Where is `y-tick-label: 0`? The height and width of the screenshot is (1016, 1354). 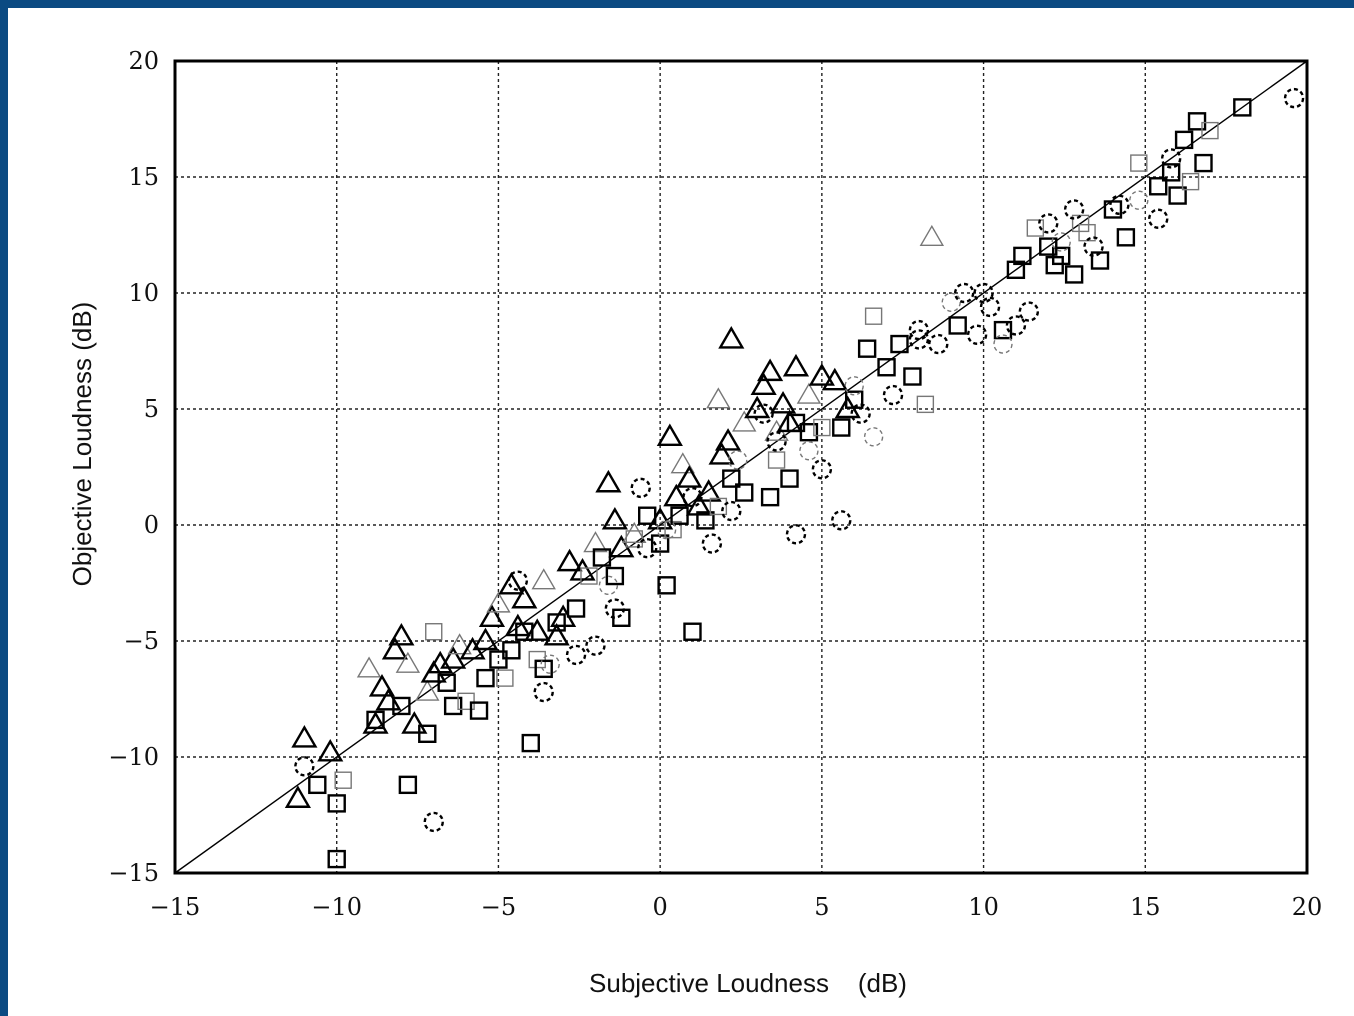
y-tick-label: 0 is located at coordinates (151, 525).